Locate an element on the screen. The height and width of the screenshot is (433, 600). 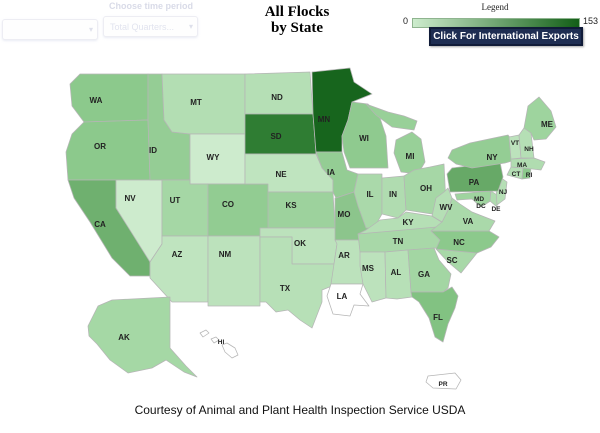
state-me is located at coordinates (540, 118).